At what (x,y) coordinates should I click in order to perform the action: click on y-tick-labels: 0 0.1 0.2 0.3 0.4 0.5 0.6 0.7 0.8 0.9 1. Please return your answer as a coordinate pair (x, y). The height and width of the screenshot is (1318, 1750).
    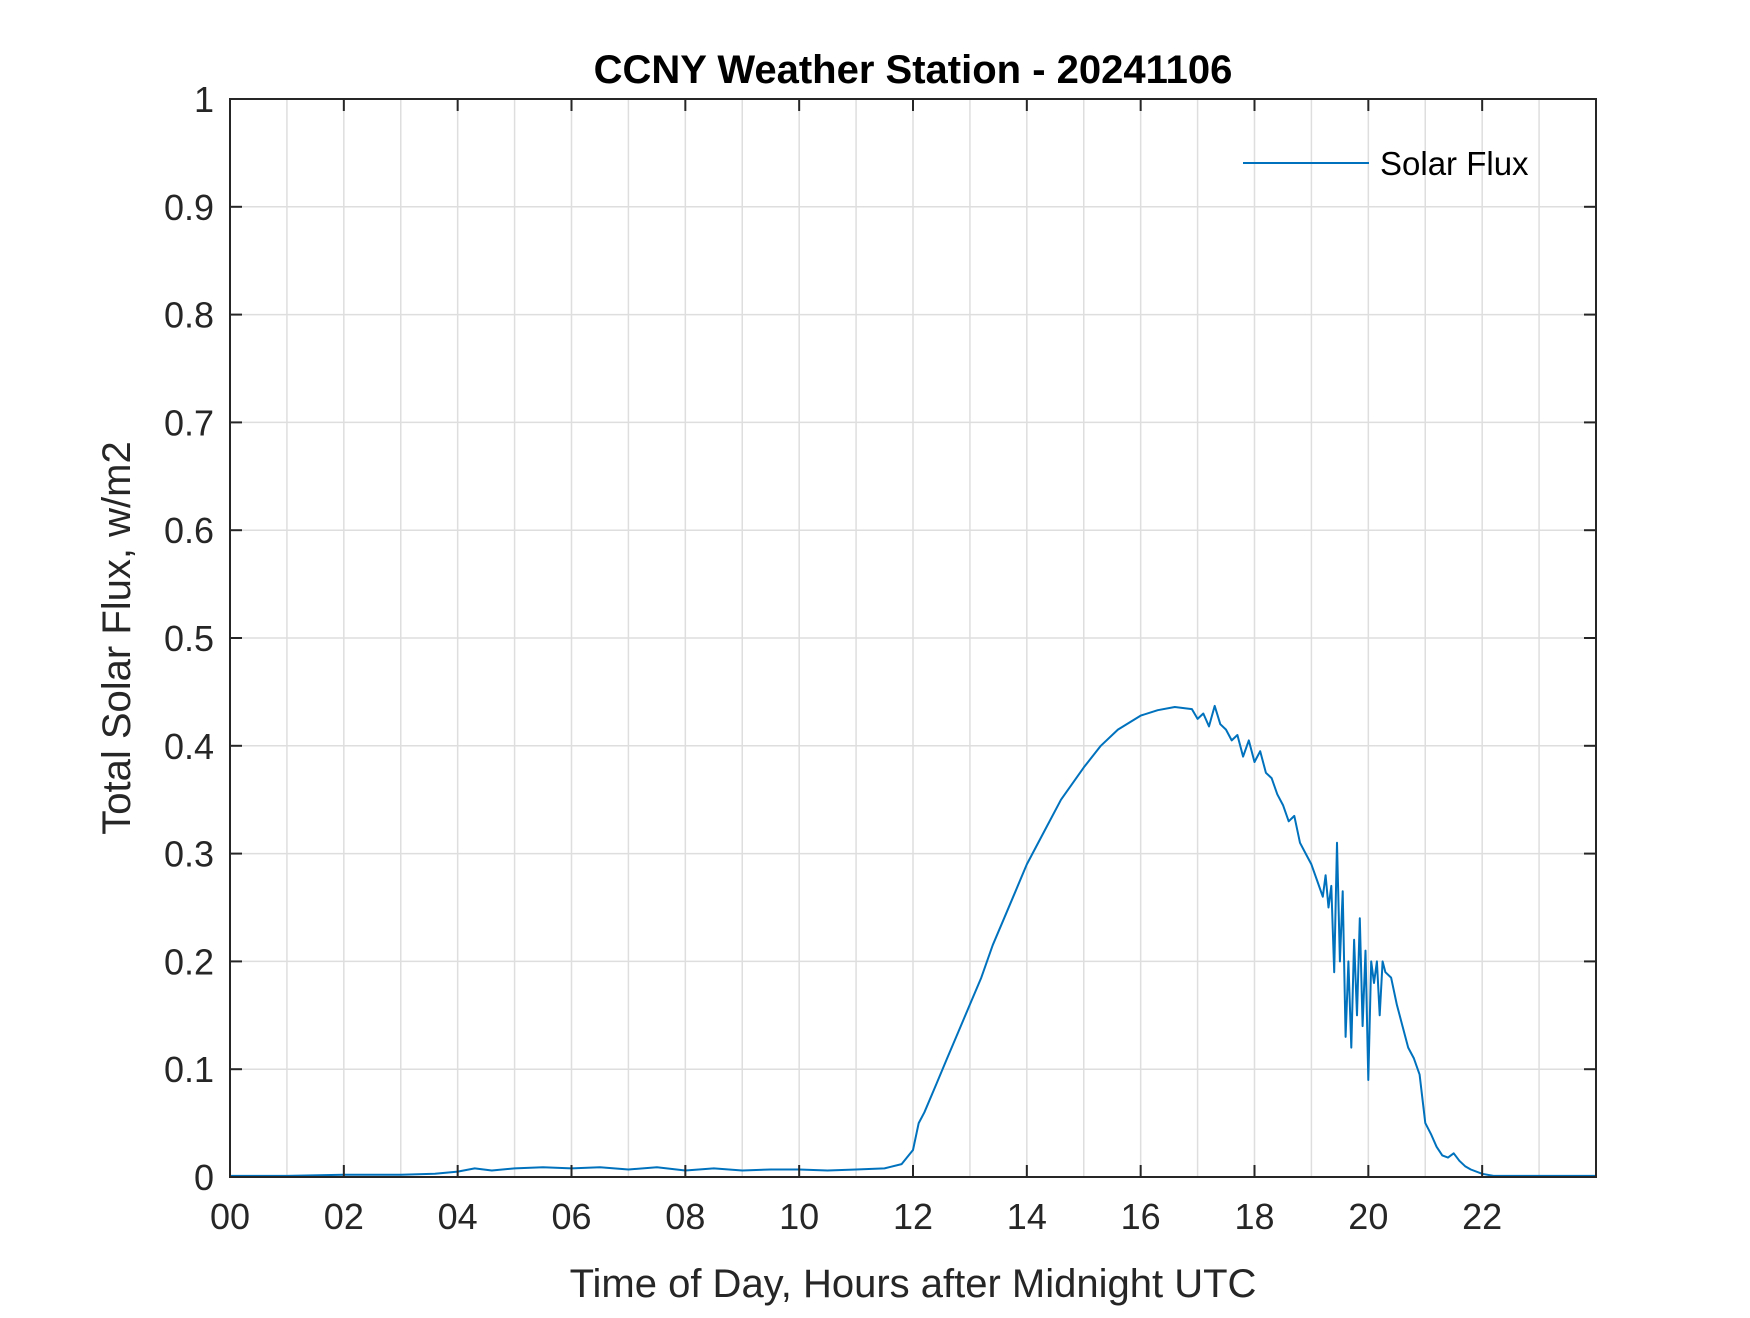
    Looking at the image, I should click on (189, 638).